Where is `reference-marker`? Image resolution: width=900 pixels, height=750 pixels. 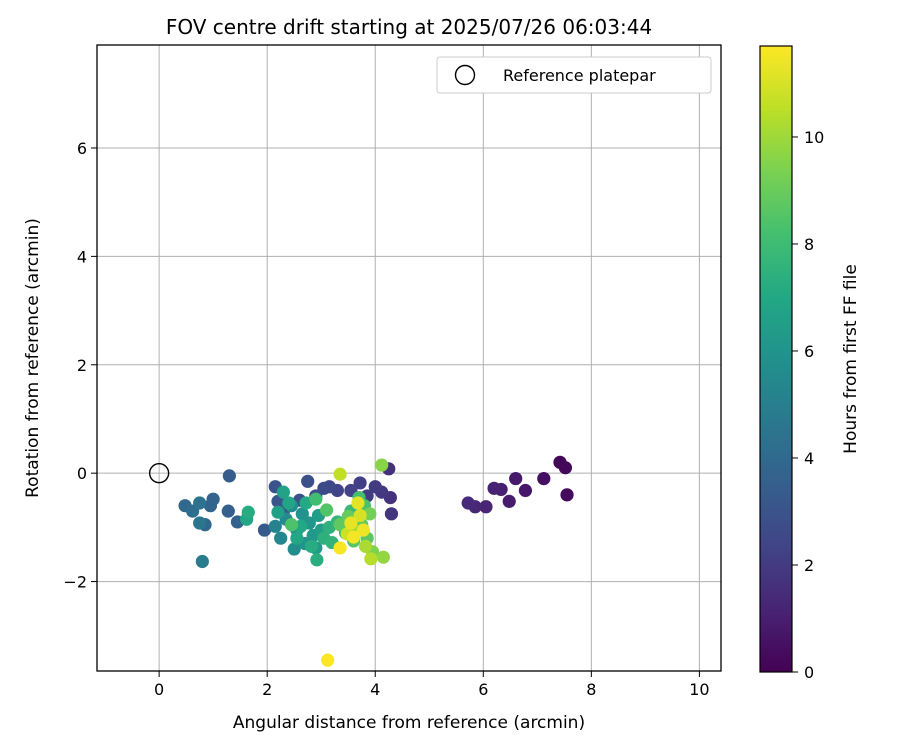 reference-marker is located at coordinates (159, 473).